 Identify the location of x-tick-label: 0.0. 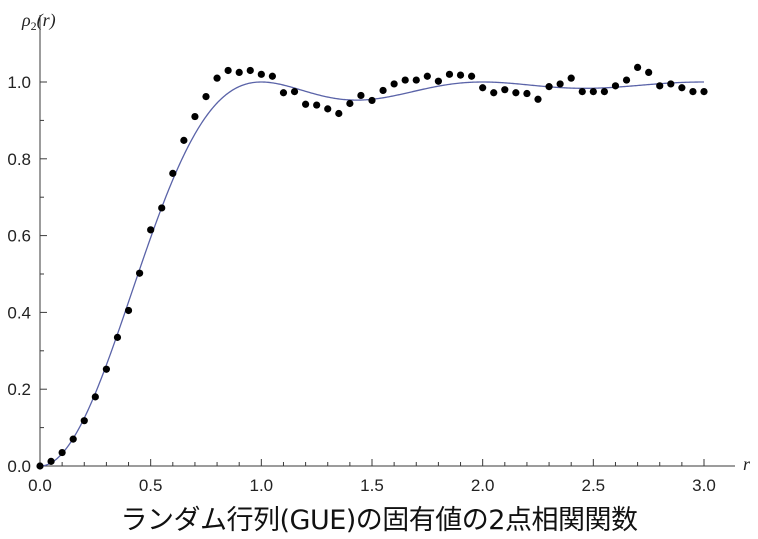
(40, 485).